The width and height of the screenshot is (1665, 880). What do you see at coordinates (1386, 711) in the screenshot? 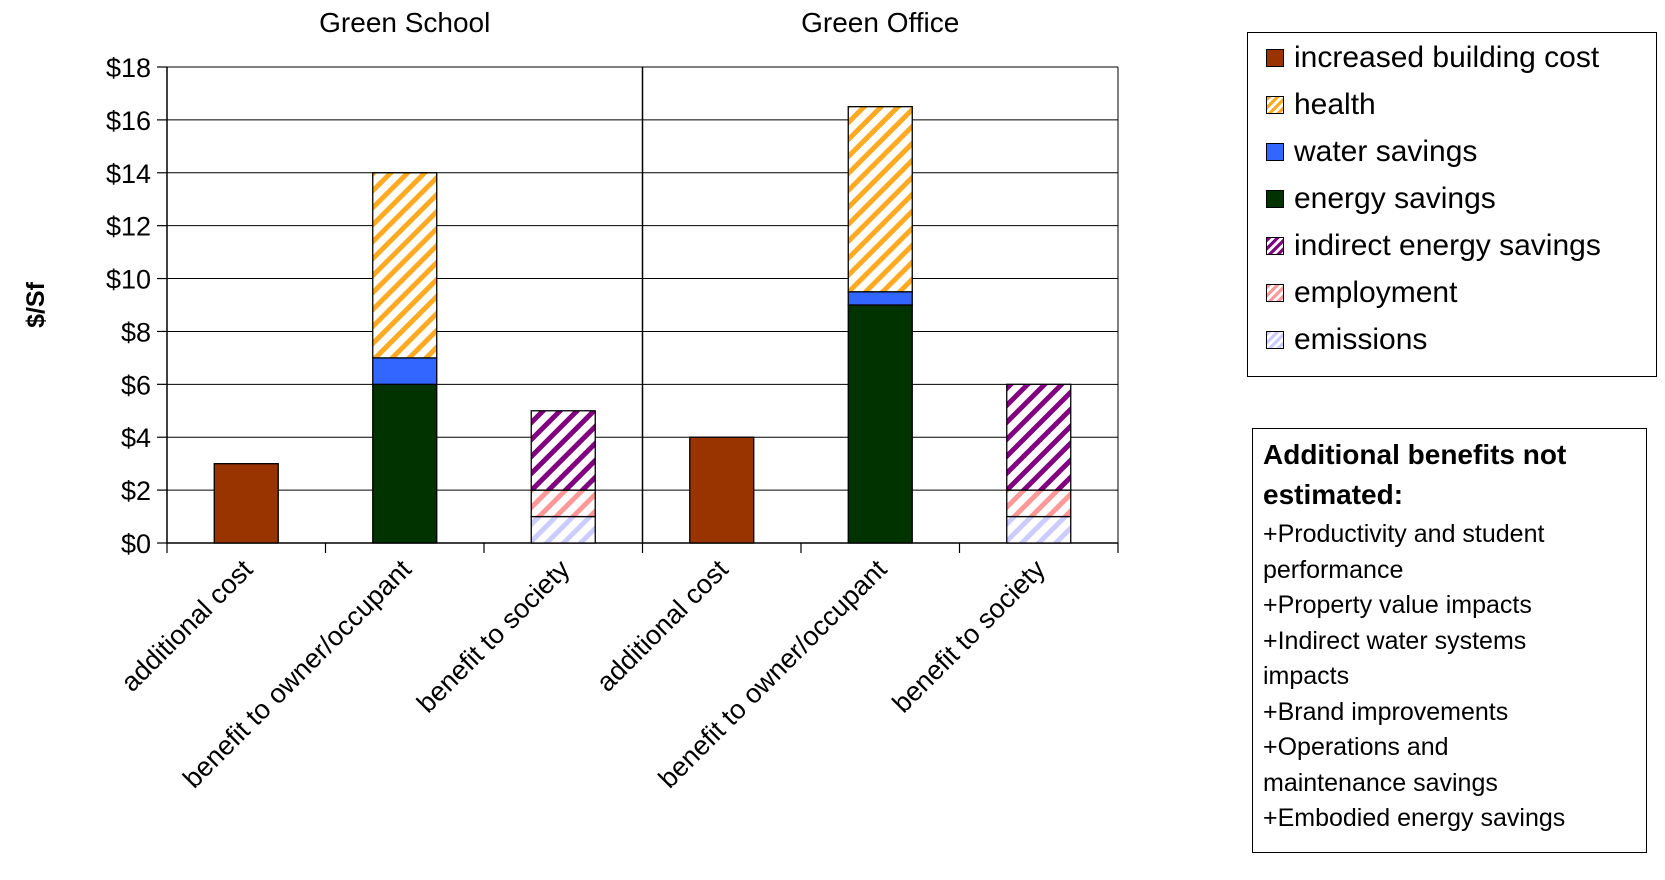
I see `note-line: +Brand improvements` at bounding box center [1386, 711].